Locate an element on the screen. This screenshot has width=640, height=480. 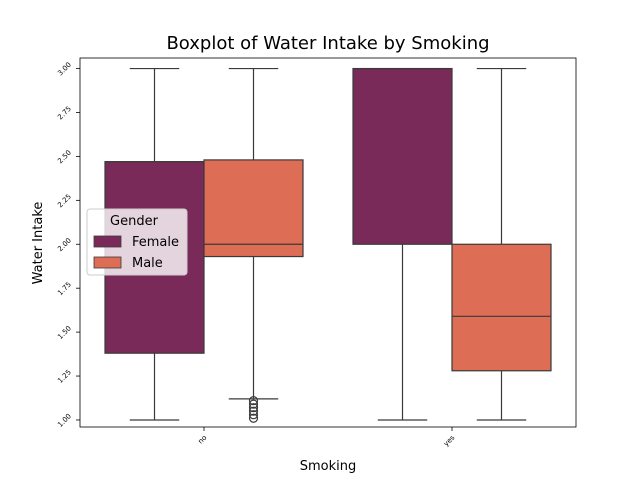
legend-entry-female: Female is located at coordinates (155, 242).